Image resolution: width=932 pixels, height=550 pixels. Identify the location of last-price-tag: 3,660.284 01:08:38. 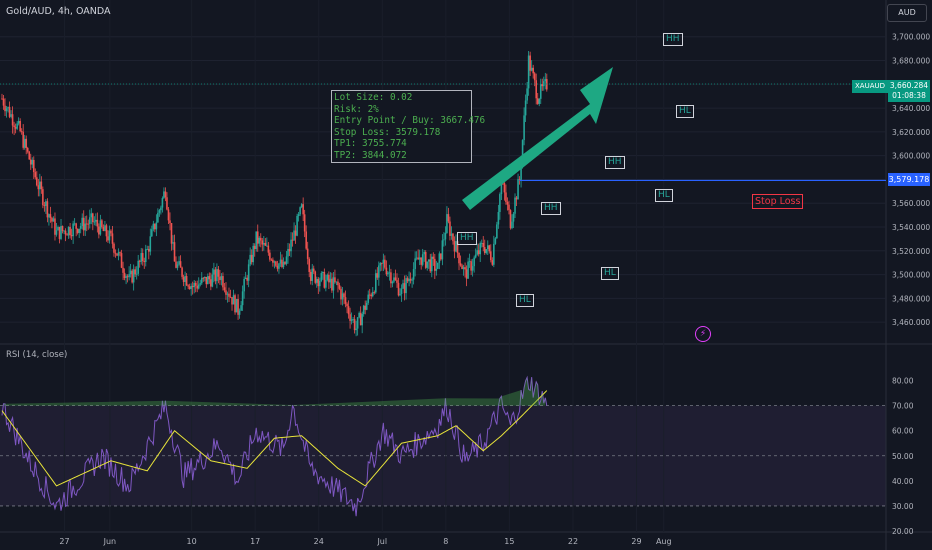
(909, 91).